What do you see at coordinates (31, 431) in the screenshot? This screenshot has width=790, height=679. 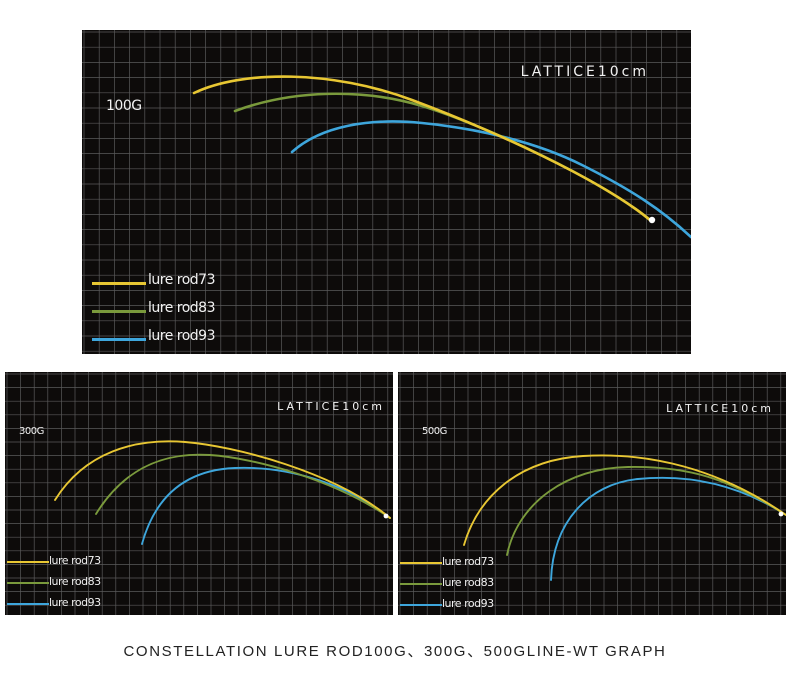 I see `load-label: 300G` at bounding box center [31, 431].